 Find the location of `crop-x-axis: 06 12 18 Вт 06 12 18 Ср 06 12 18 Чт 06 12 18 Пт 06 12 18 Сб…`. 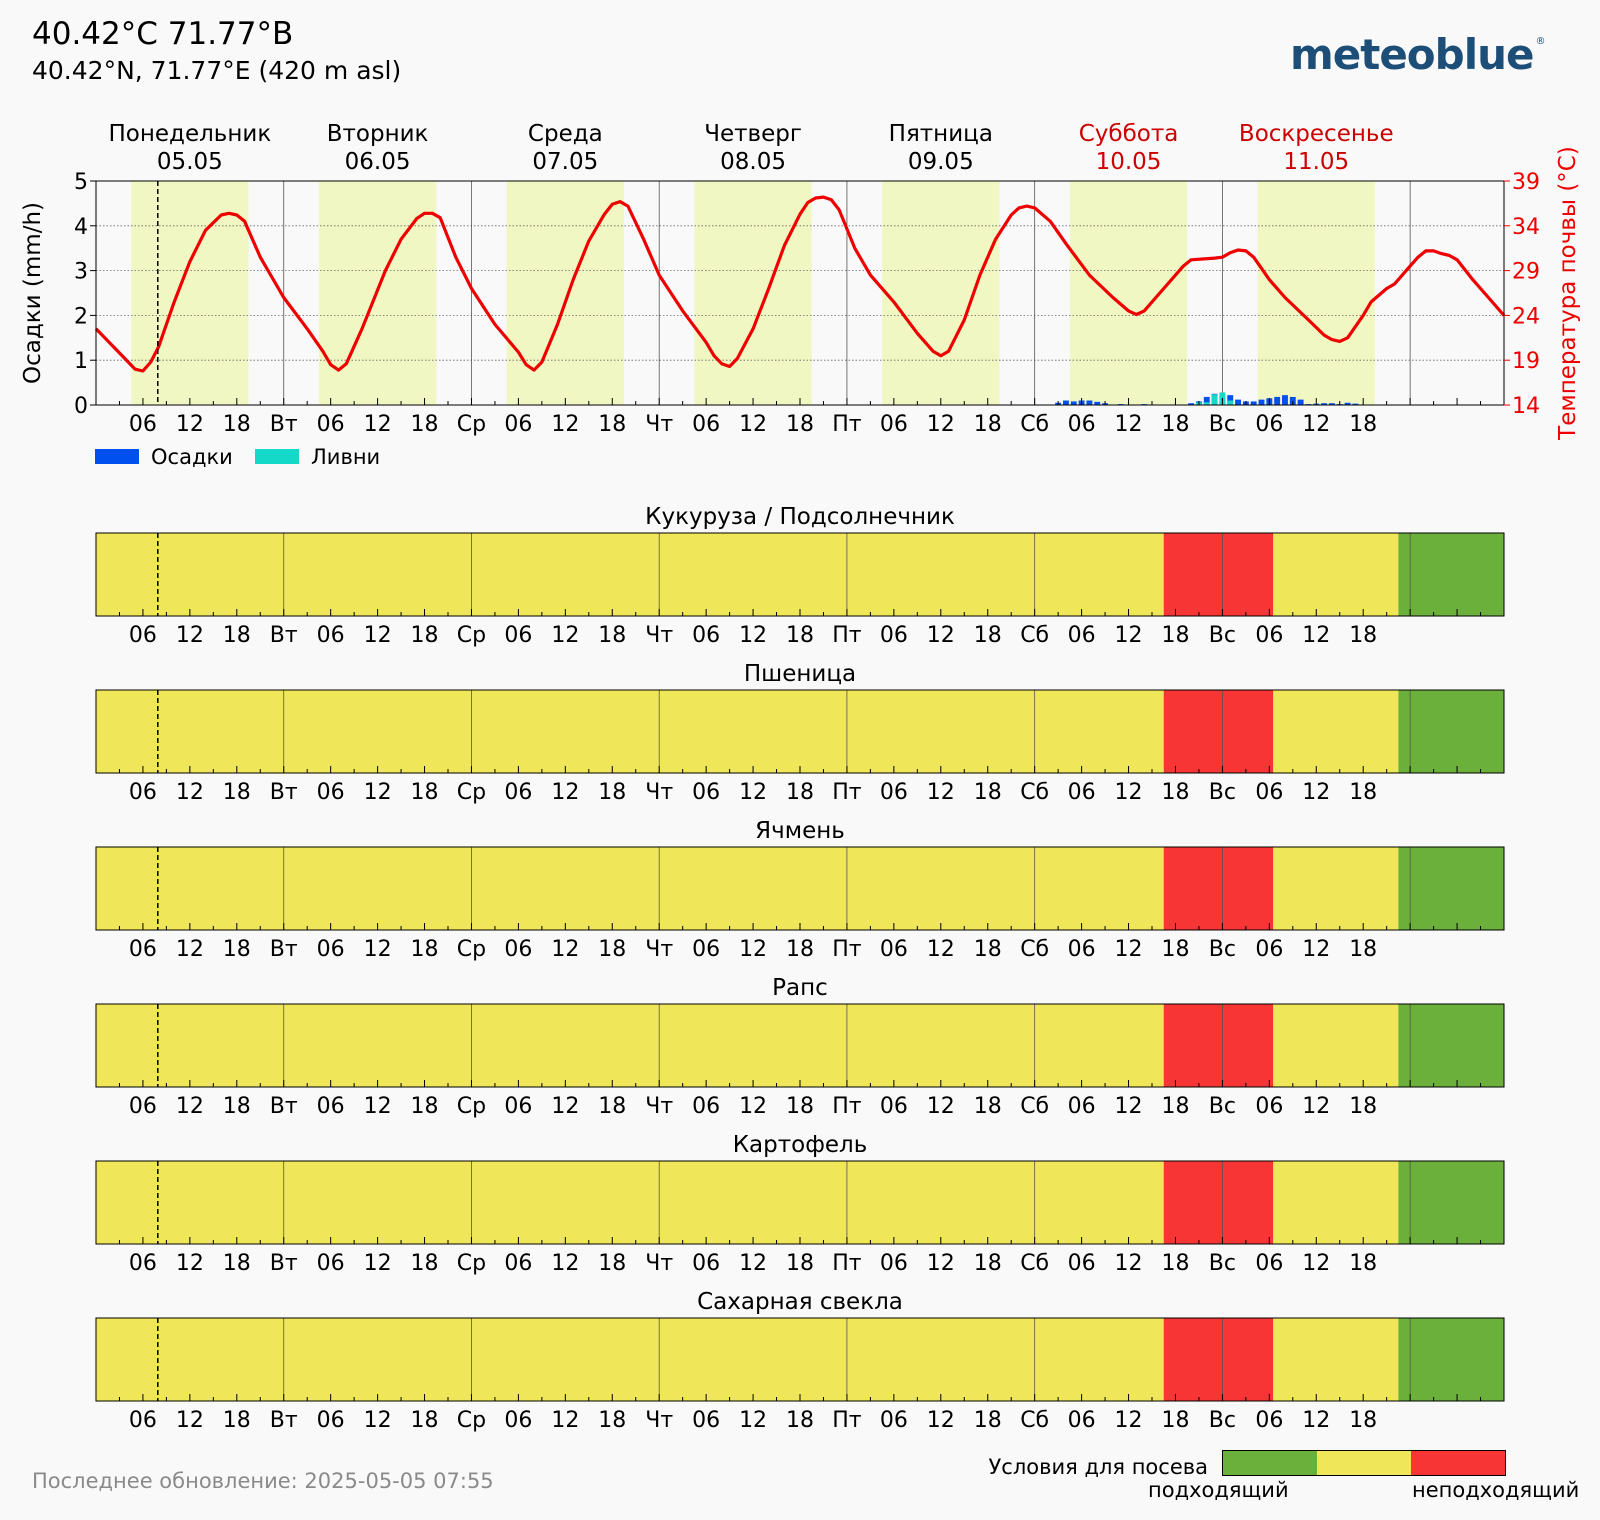

crop-x-axis: 06 12 18 Вт 06 12 18 Ср 06 12 18 Чт 06 12 18 Пт 06 12 18 Сб… is located at coordinates (800, 1256).